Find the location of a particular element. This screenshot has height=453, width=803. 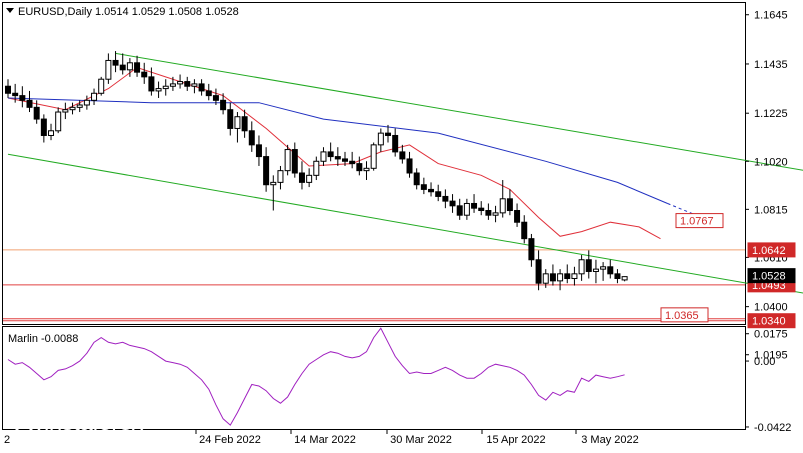

date-label: 15 Apr 2022 is located at coordinates (515, 440).